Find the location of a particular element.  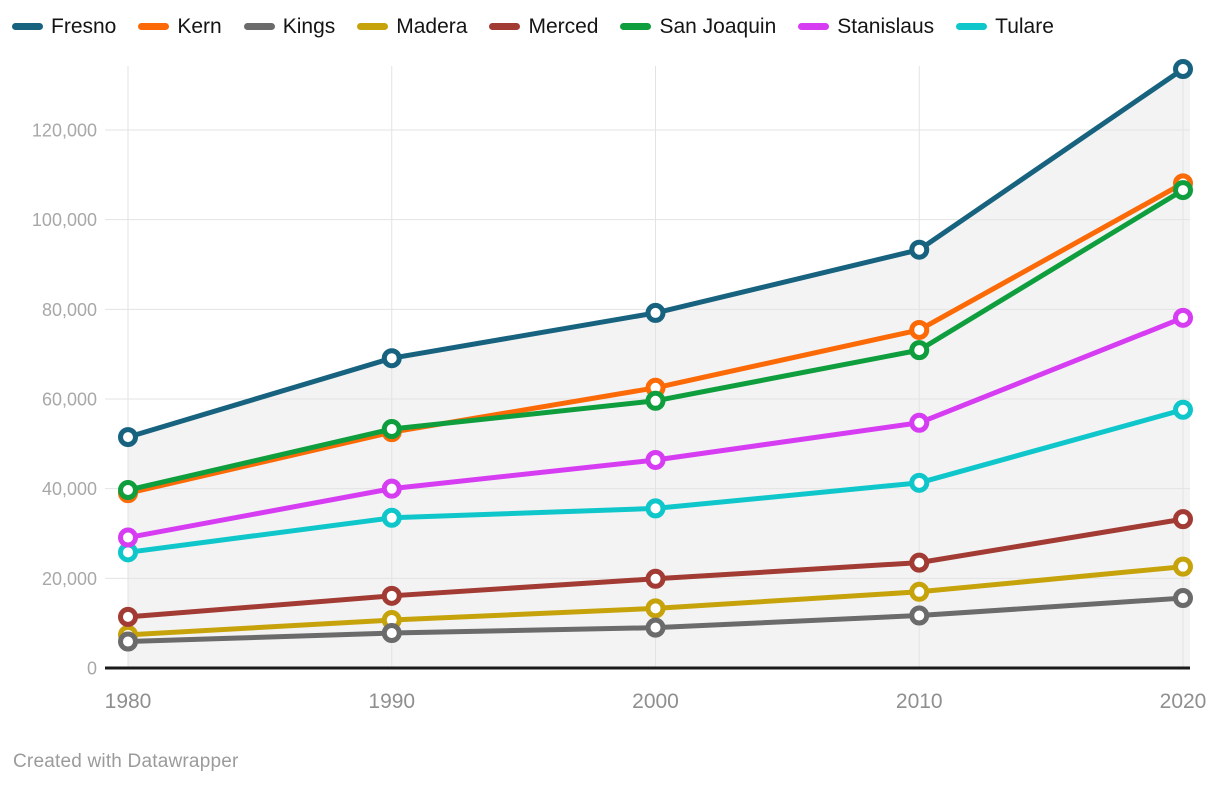

x-axis-tick-label: 1980 is located at coordinates (128, 701).